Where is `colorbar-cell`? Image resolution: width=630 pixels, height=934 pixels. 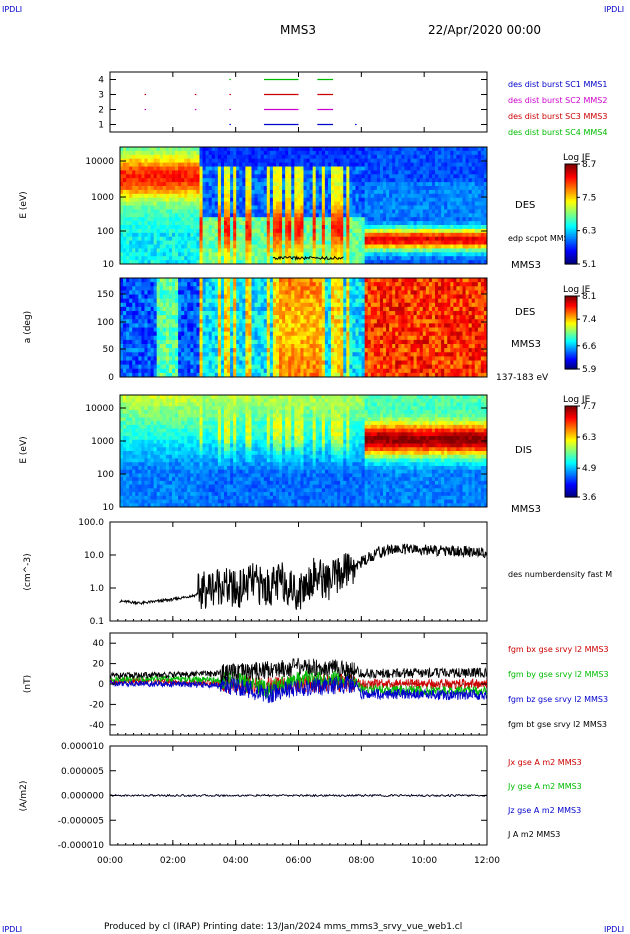 colorbar-cell is located at coordinates (571, 235).